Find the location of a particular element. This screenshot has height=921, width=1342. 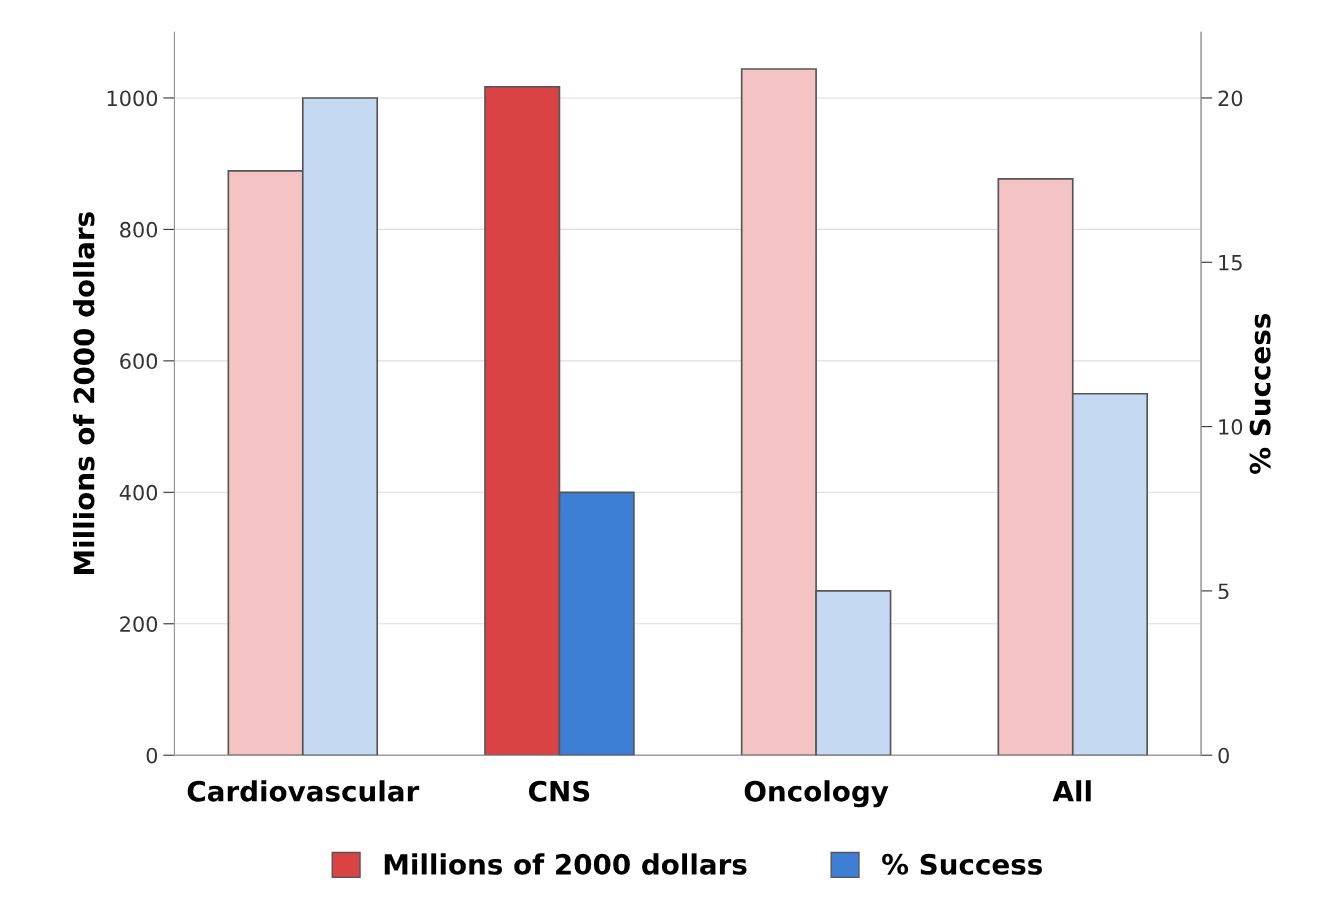

y-tick-label: 600 is located at coordinates (139, 361).